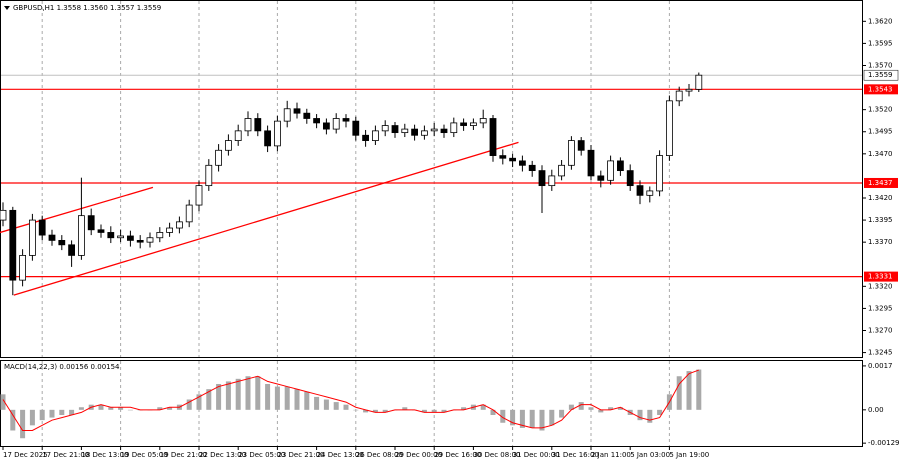 Image resolution: width=900 pixels, height=460 pixels. What do you see at coordinates (77, 210) in the screenshot?
I see `trend-line` at bounding box center [77, 210].